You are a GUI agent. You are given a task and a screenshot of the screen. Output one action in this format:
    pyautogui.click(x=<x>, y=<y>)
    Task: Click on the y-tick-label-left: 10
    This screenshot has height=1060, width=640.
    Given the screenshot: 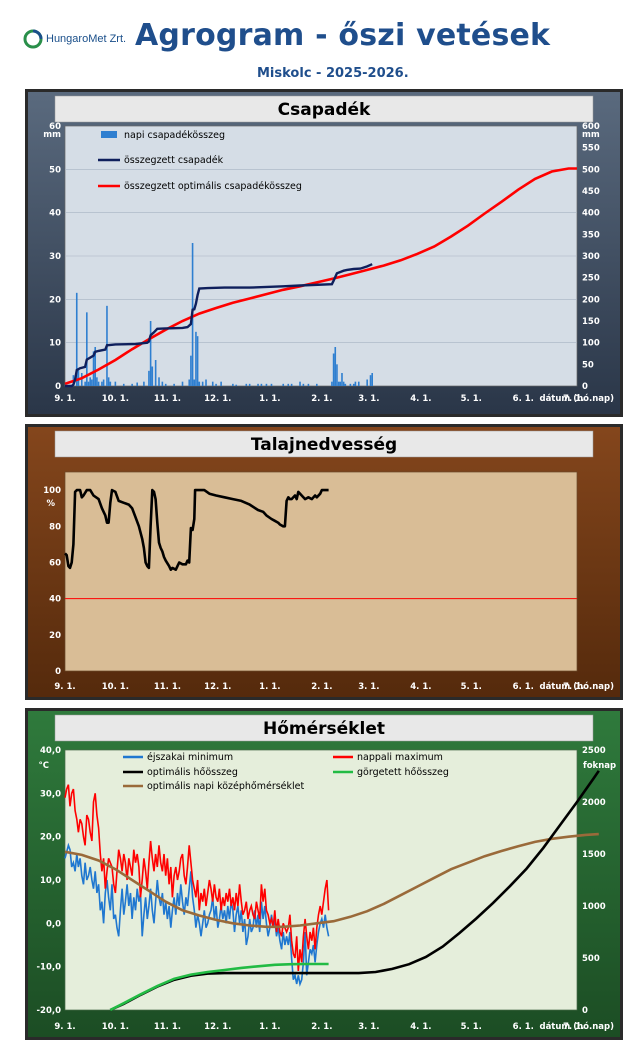 What is the action you would take?
    pyautogui.click(x=55, y=344)
    